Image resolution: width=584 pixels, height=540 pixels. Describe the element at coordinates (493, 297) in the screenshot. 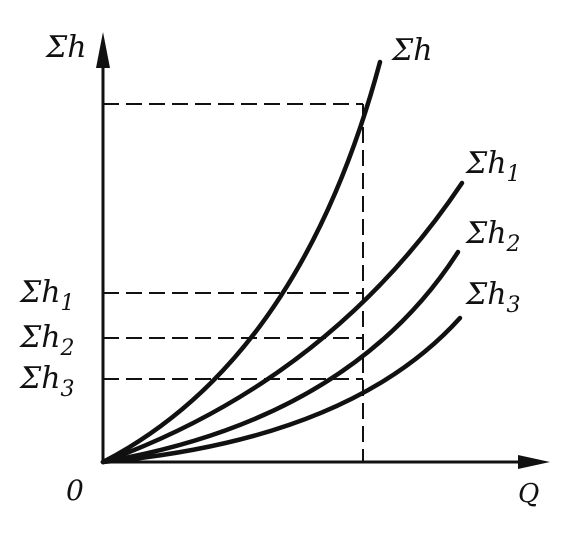

I see `curve-label-h3: Σh3` at that location.